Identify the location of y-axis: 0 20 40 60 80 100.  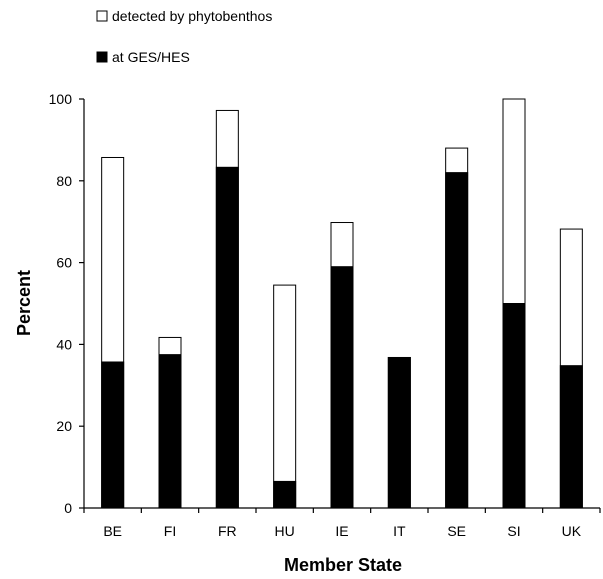
(67, 303).